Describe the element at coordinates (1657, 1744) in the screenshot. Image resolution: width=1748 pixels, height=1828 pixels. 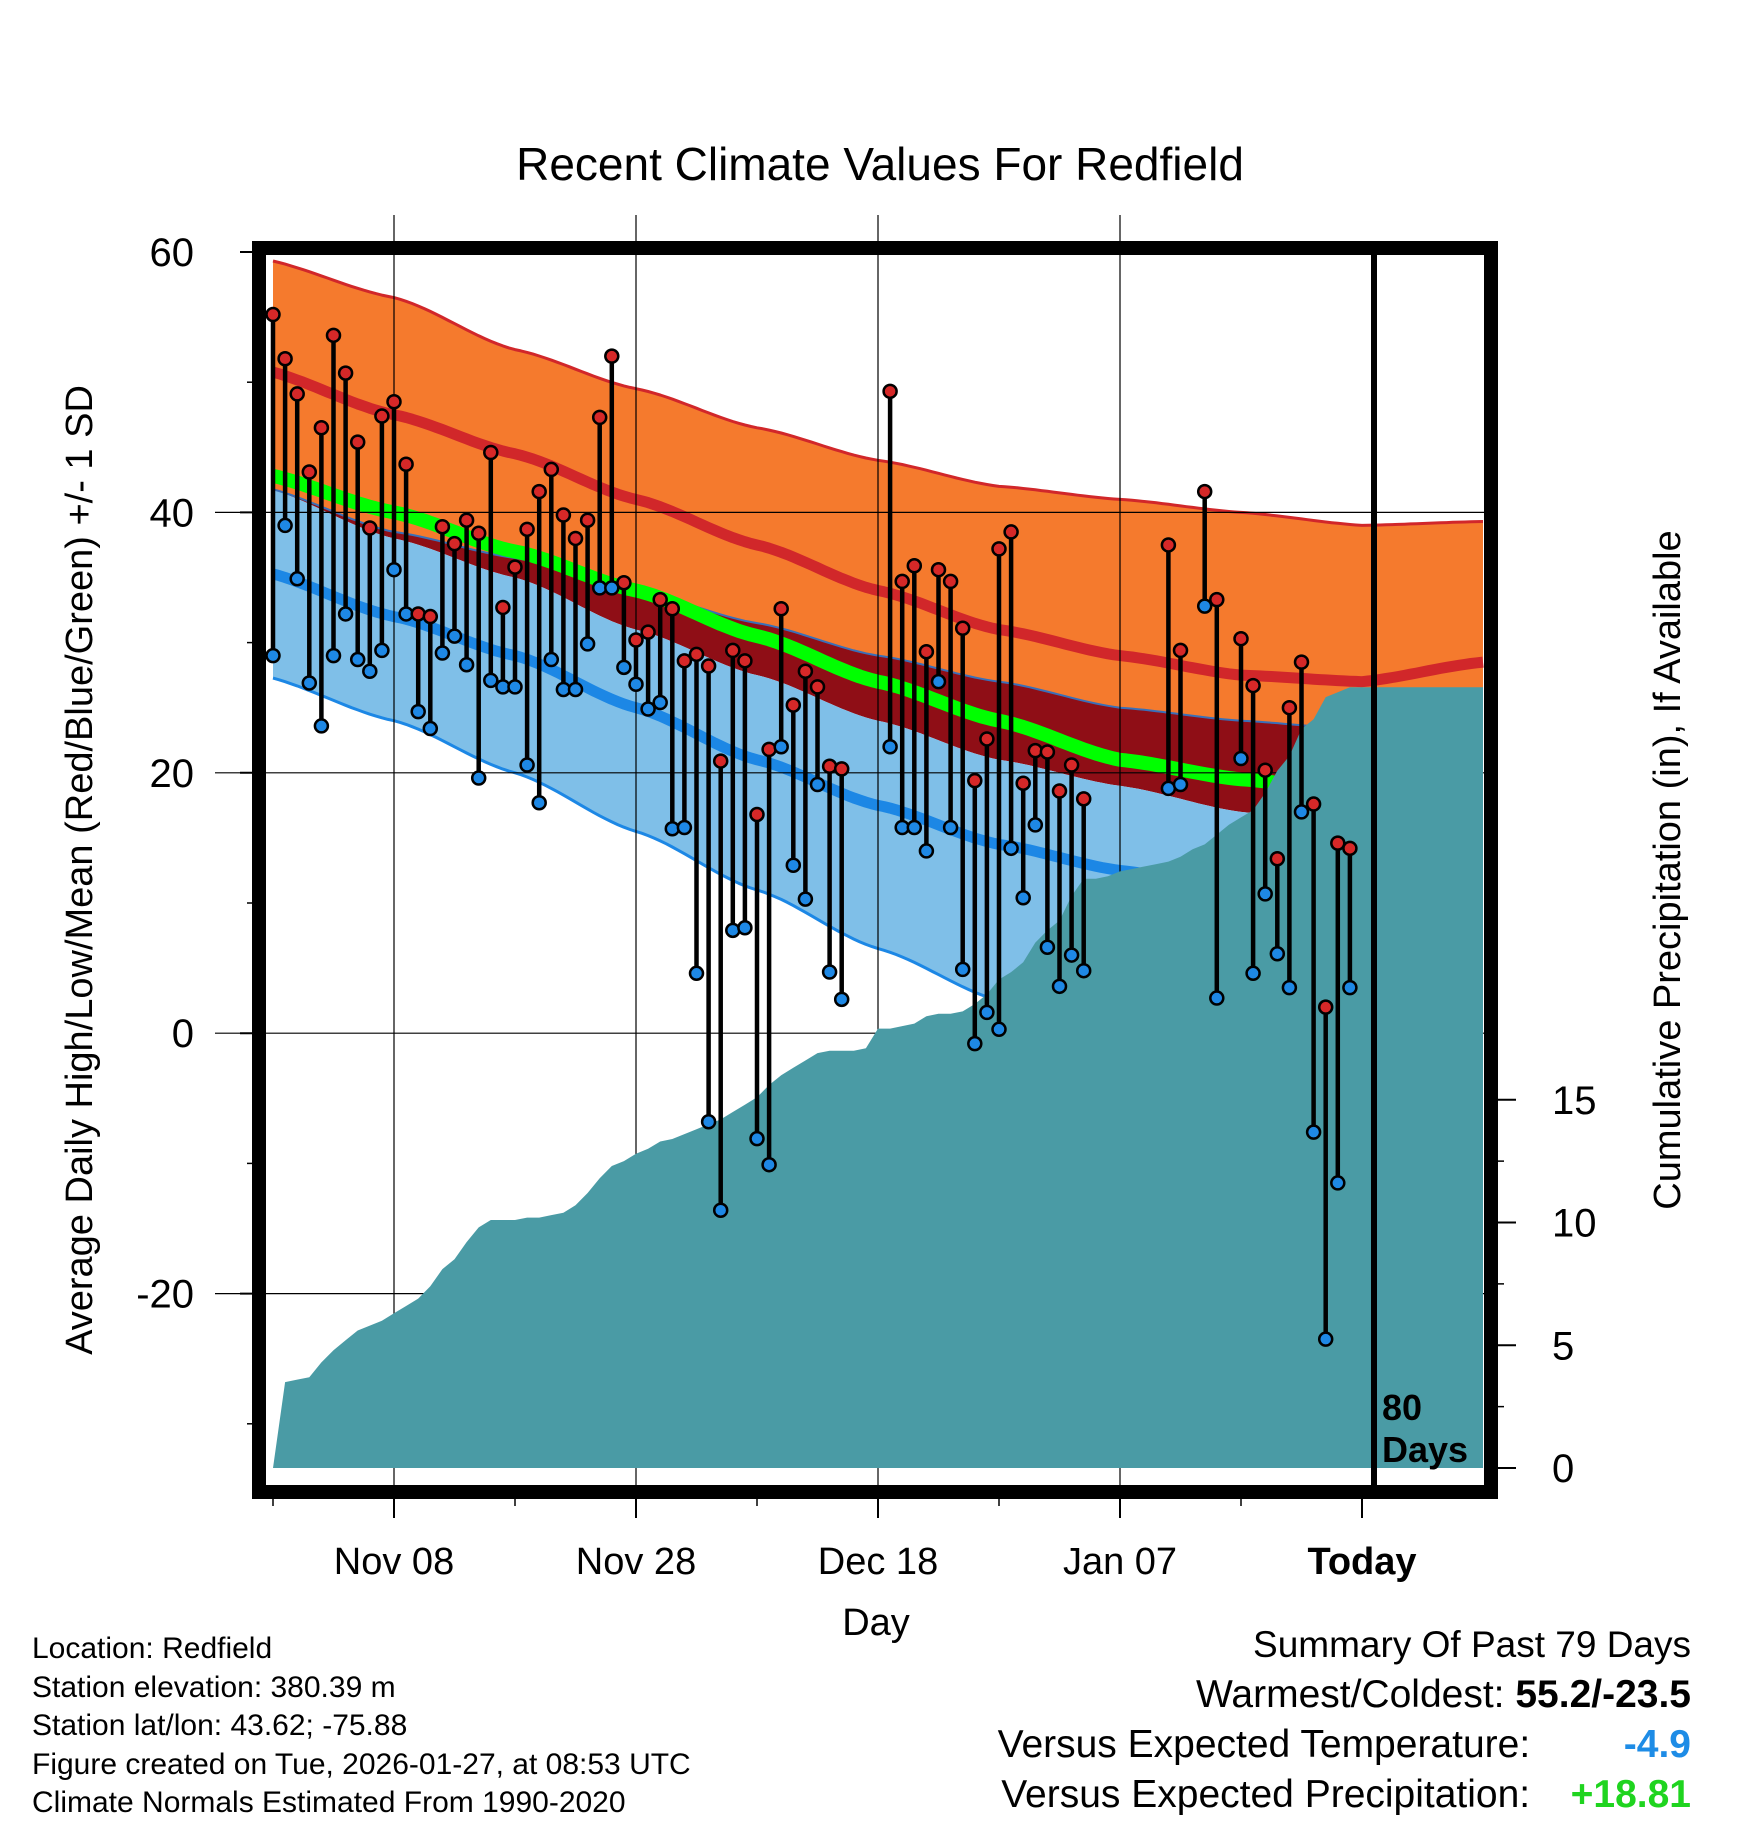
I see `temp-anomaly-value: -4.9` at that location.